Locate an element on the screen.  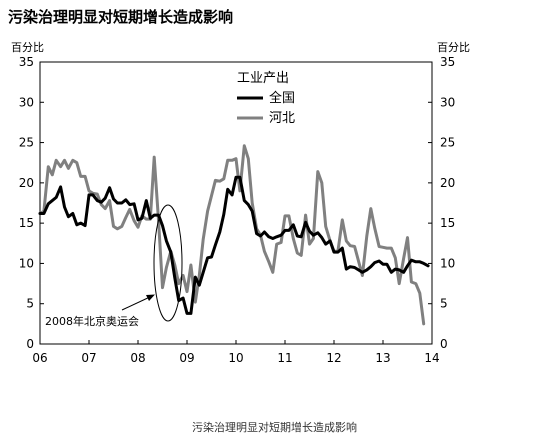
x-tick-label: 11 is located at coordinates (284, 358).